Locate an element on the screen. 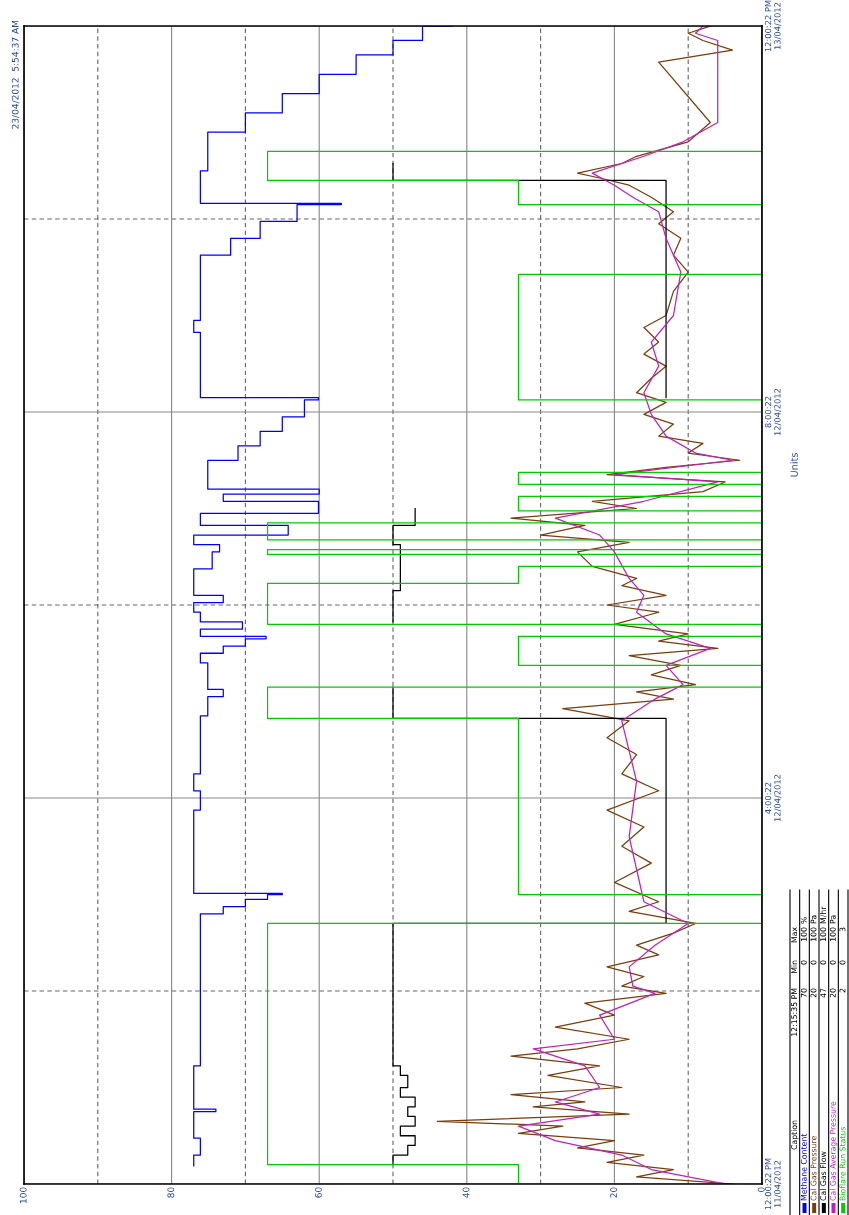 Image resolution: width=849 pixels, height=1215 pixels. x-tick-label: 80 is located at coordinates (171, 1192).